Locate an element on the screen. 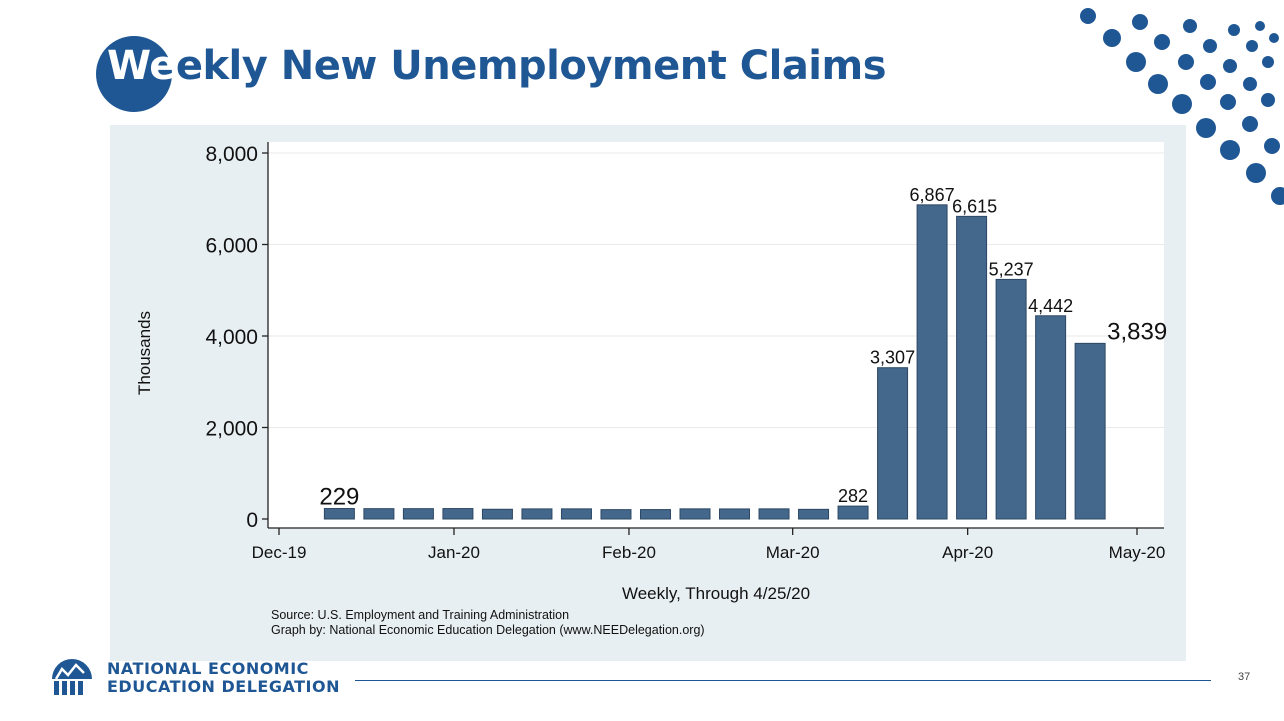 This screenshot has height=721, width=1284. need-logo-icon is located at coordinates (72, 677).